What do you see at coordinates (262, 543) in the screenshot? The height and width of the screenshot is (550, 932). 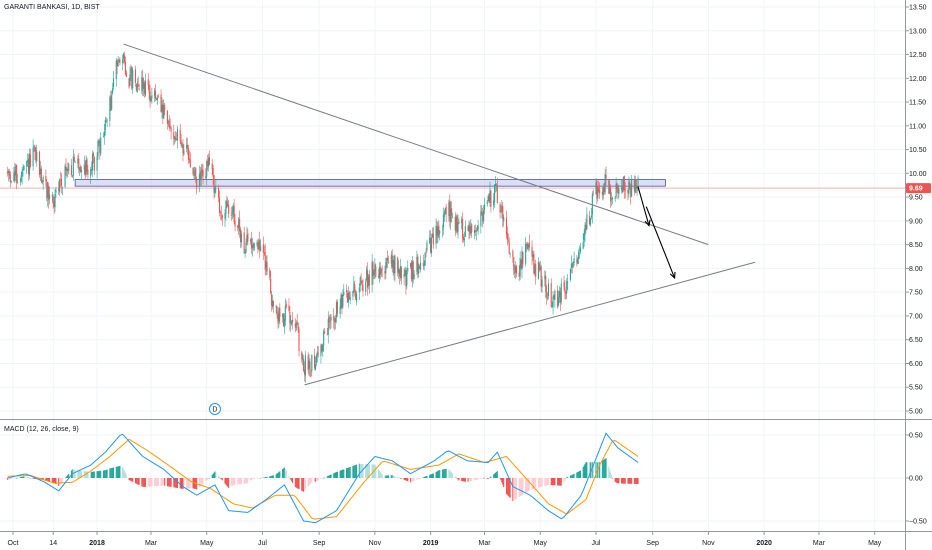 I see `time-tick-label: Jul` at bounding box center [262, 543].